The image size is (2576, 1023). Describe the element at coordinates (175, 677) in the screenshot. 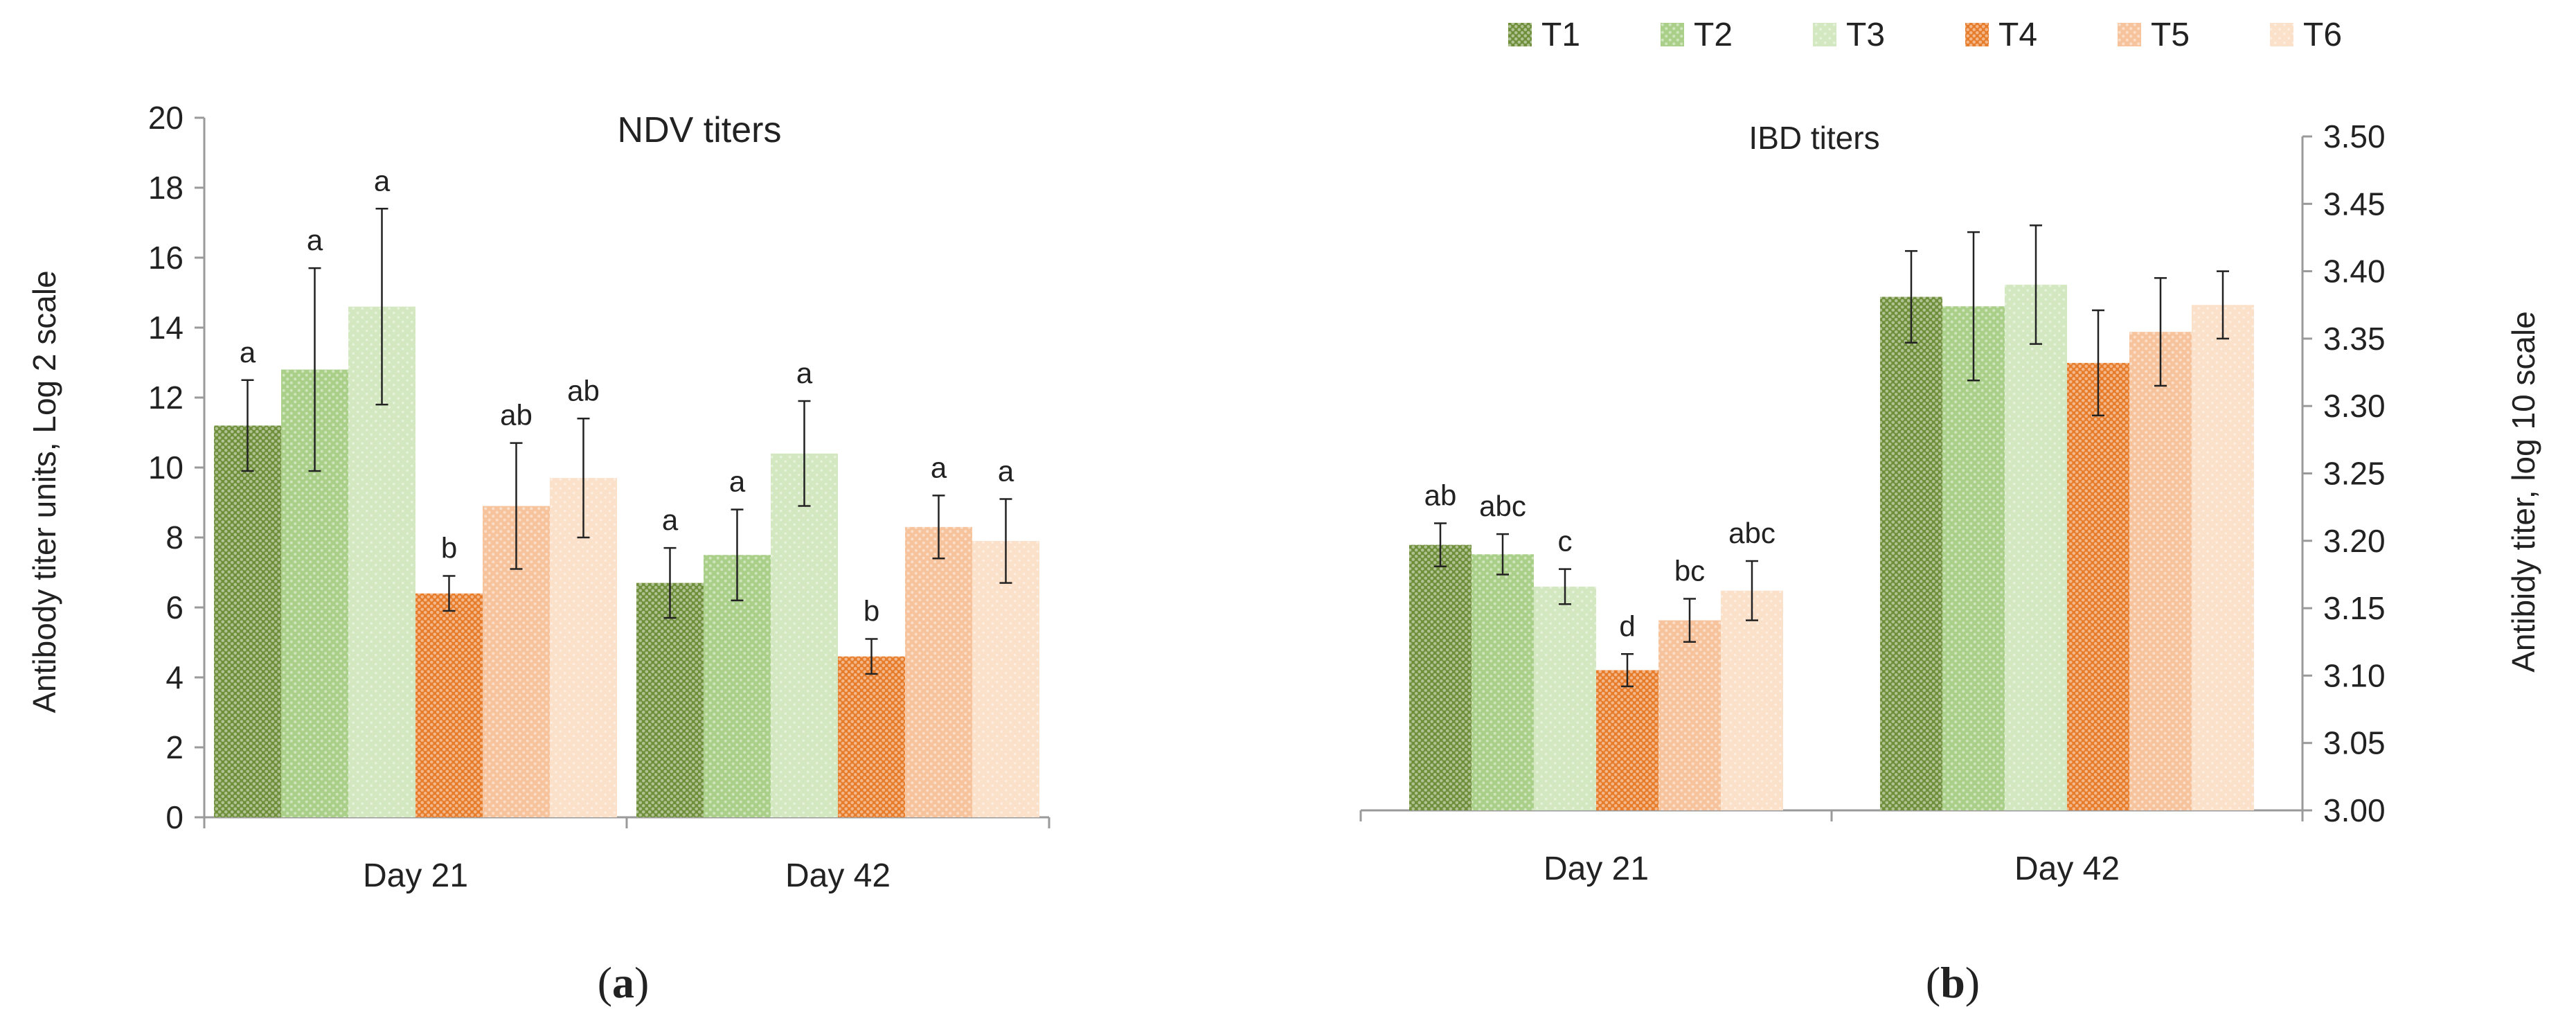

I see `y-tick-label: 4` at that location.